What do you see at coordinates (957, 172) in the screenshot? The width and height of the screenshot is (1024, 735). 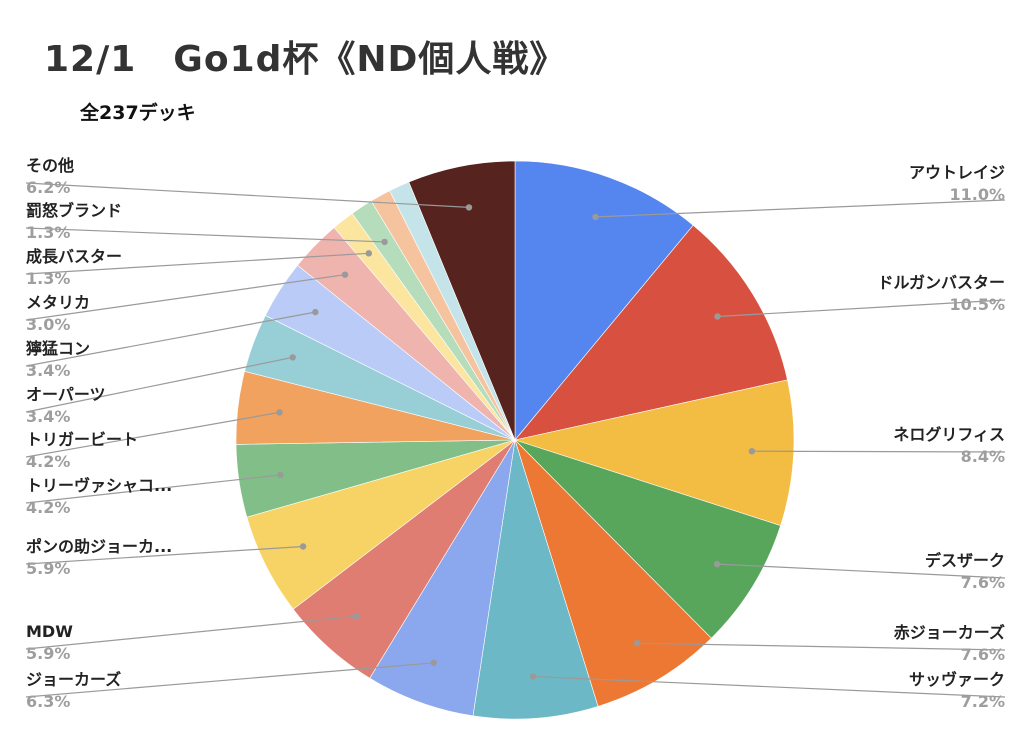 I see `slice-label: アウトレイジ` at bounding box center [957, 172].